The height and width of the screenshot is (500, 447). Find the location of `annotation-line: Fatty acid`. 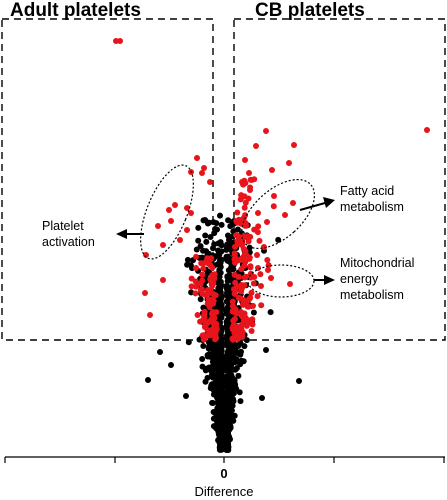

annotation-line: Fatty acid is located at coordinates (367, 191).